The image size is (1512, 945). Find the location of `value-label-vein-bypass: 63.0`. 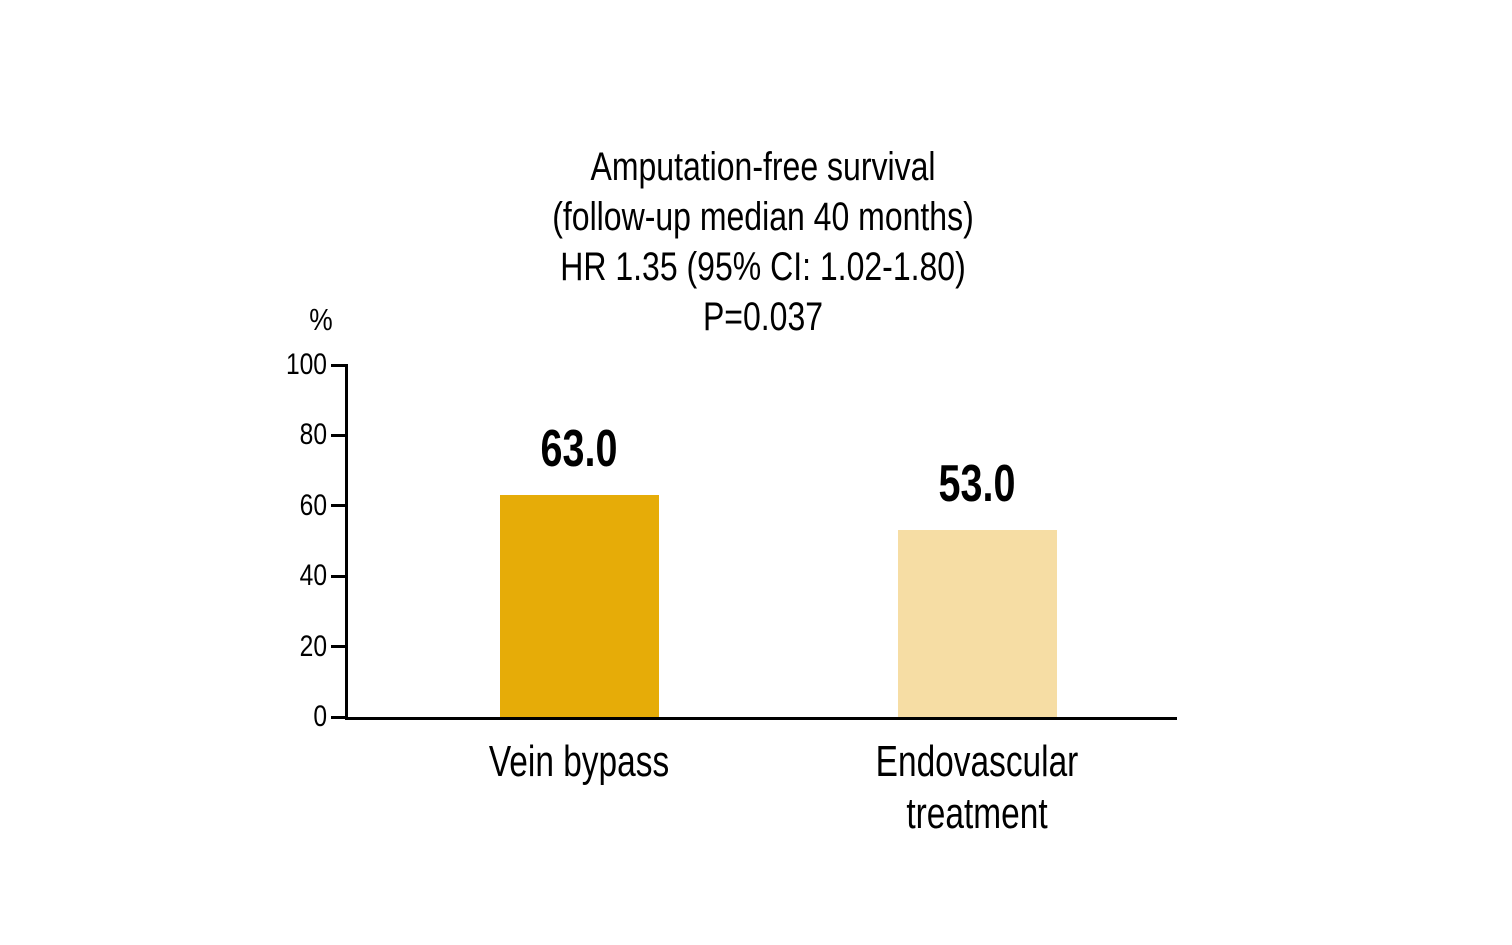

value-label-vein-bypass: 63.0 is located at coordinates (579, 449).